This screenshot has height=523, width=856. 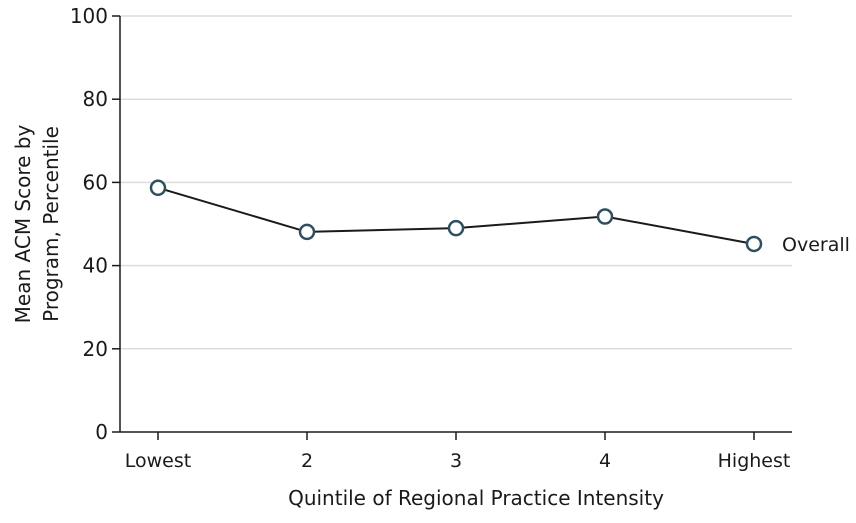 What do you see at coordinates (95, 349) in the screenshot?
I see `y-tick-label: 20` at bounding box center [95, 349].